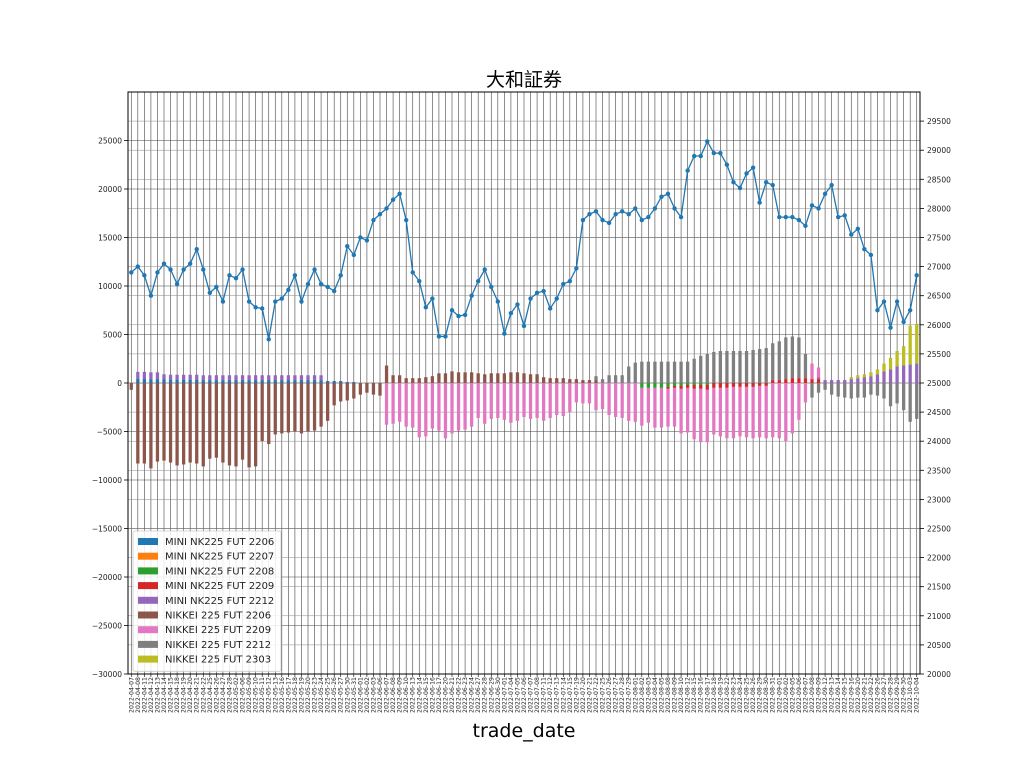  I want to click on x-tick-label: 2022-08-26, so click(753, 695).